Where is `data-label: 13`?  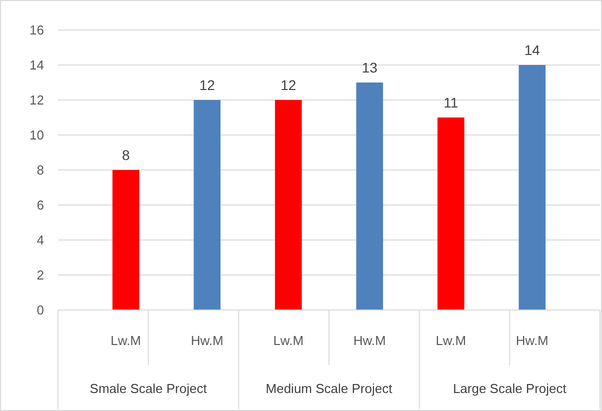
data-label: 13 is located at coordinates (370, 68).